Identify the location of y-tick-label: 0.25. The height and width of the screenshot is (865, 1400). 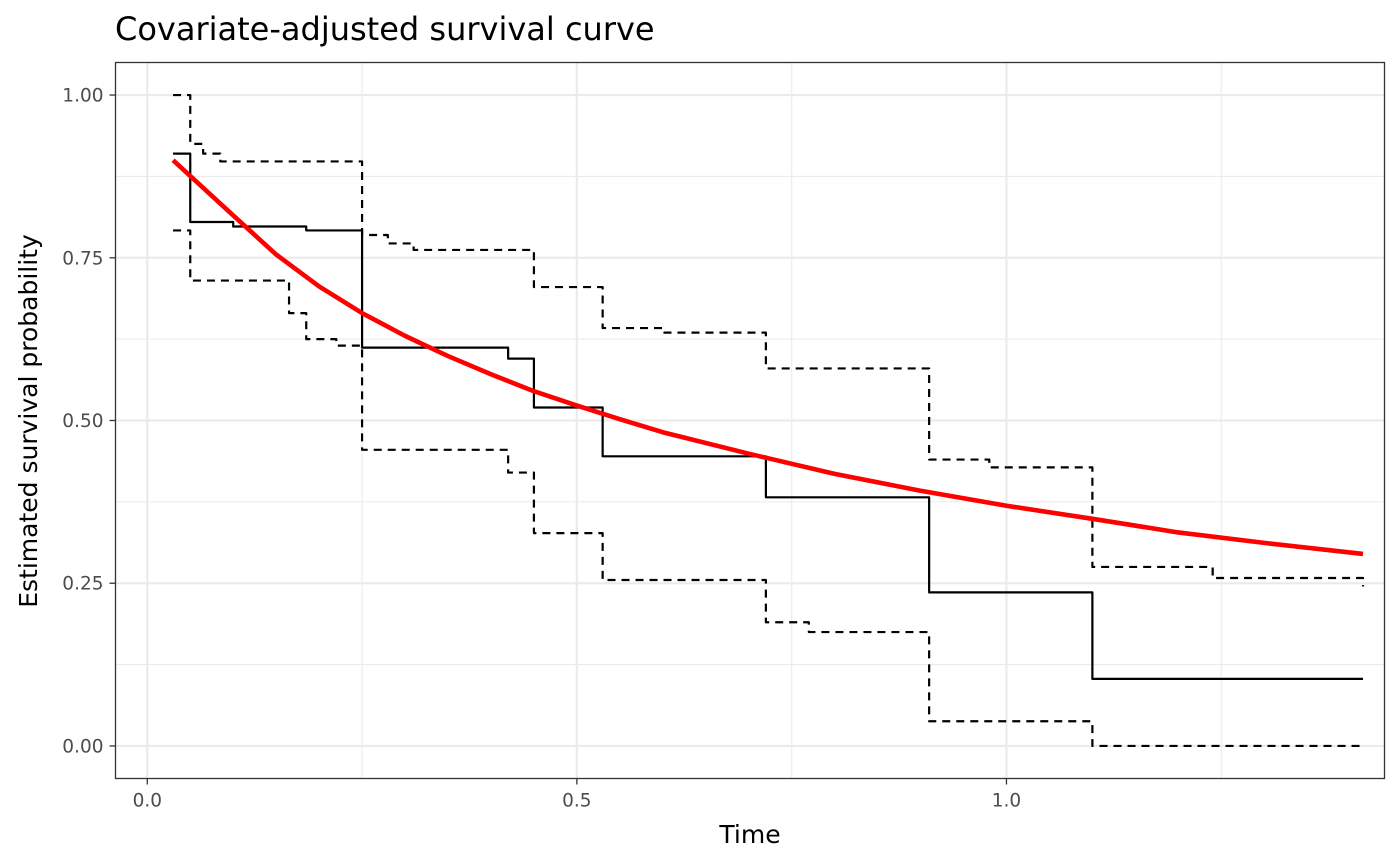
(82, 584).